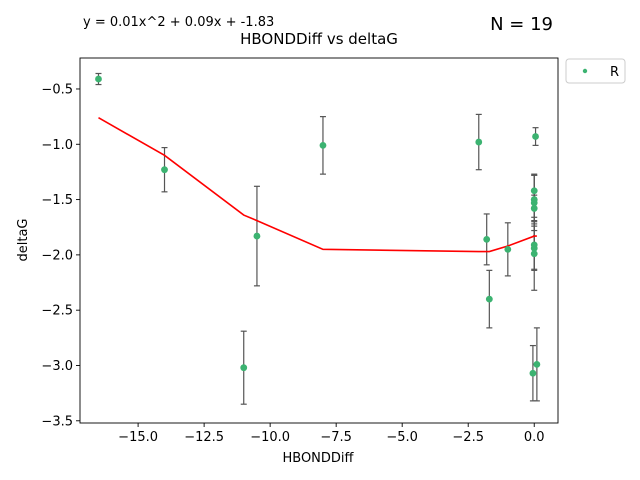  What do you see at coordinates (521, 24) in the screenshot?
I see `n-count-label: N = 19` at bounding box center [521, 24].